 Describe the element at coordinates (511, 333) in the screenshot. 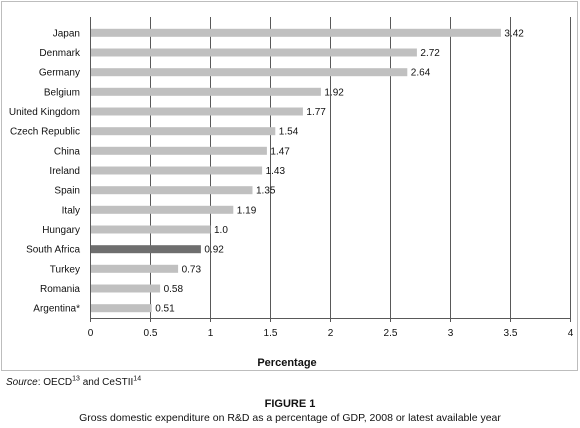

I see `x-tick-label: 3.5` at that location.